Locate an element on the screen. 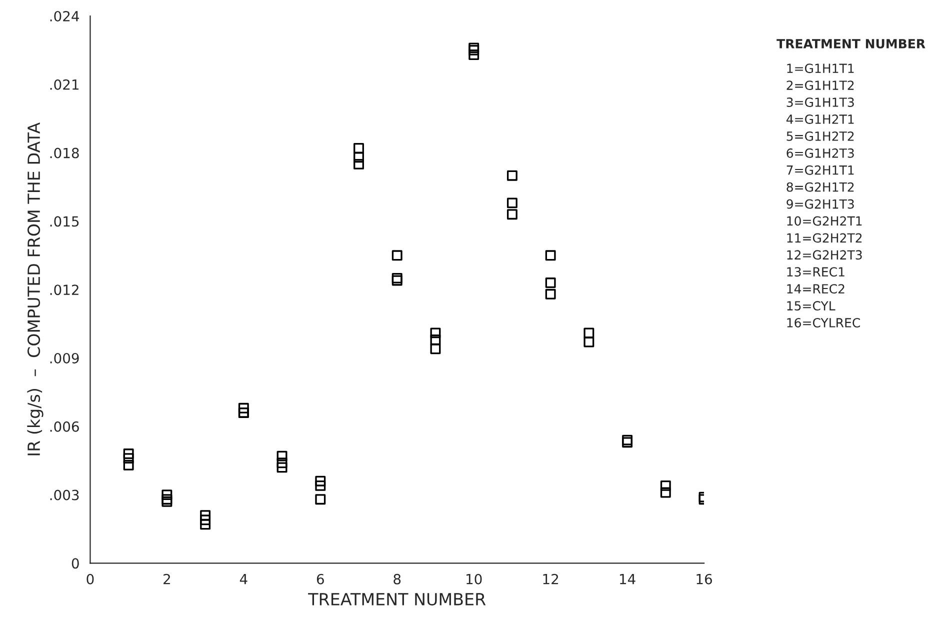 The image size is (930, 640). text: 16=CYLREC is located at coordinates (823, 323).